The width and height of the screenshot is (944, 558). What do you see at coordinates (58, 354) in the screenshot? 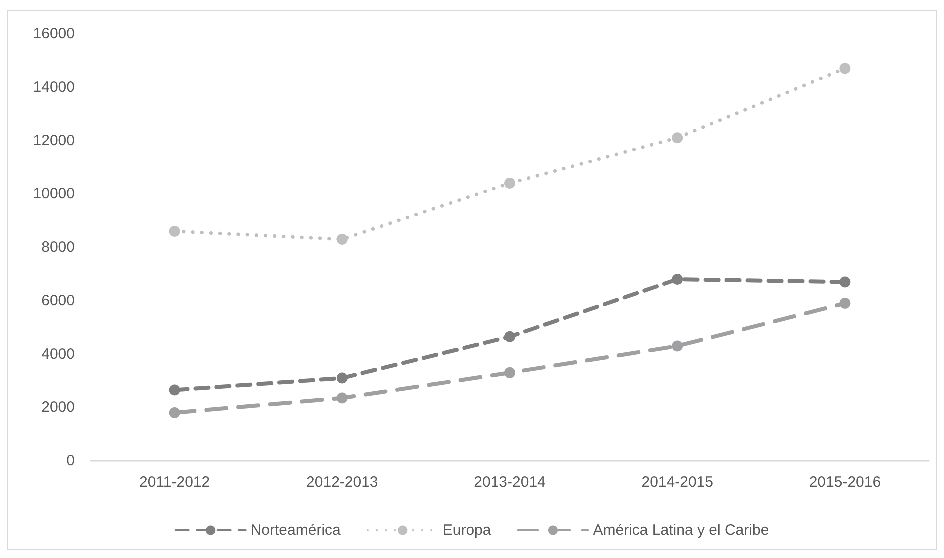
I see `y-tick-label: 4000` at bounding box center [58, 354].